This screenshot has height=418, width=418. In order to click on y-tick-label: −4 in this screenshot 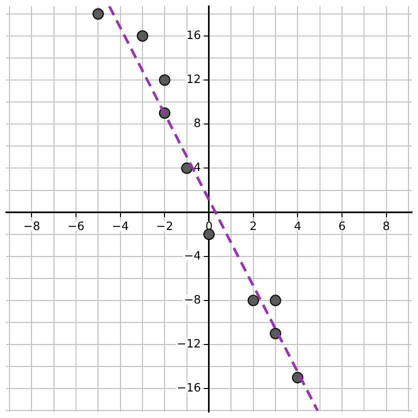, I will do `click(192, 255)`.